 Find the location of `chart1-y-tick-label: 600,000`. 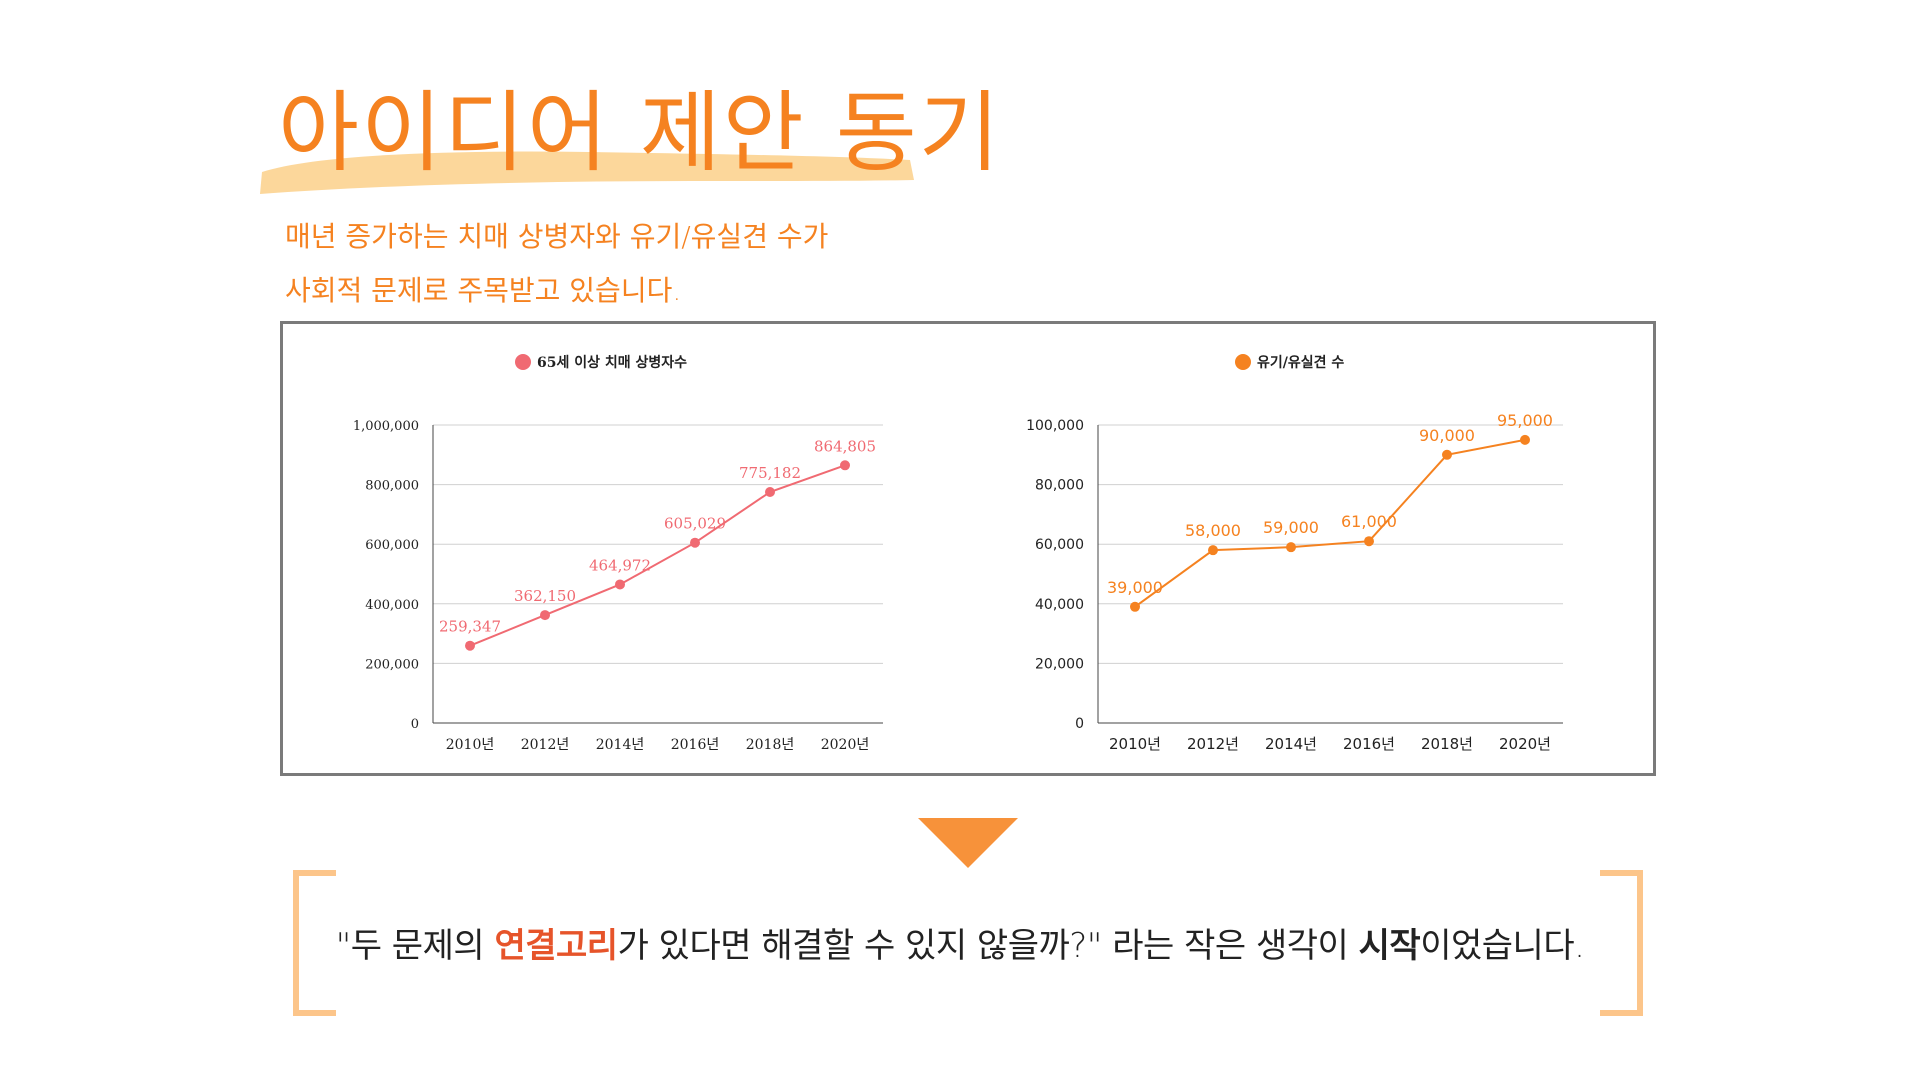

chart1-y-tick-label: 600,000 is located at coordinates (392, 545).